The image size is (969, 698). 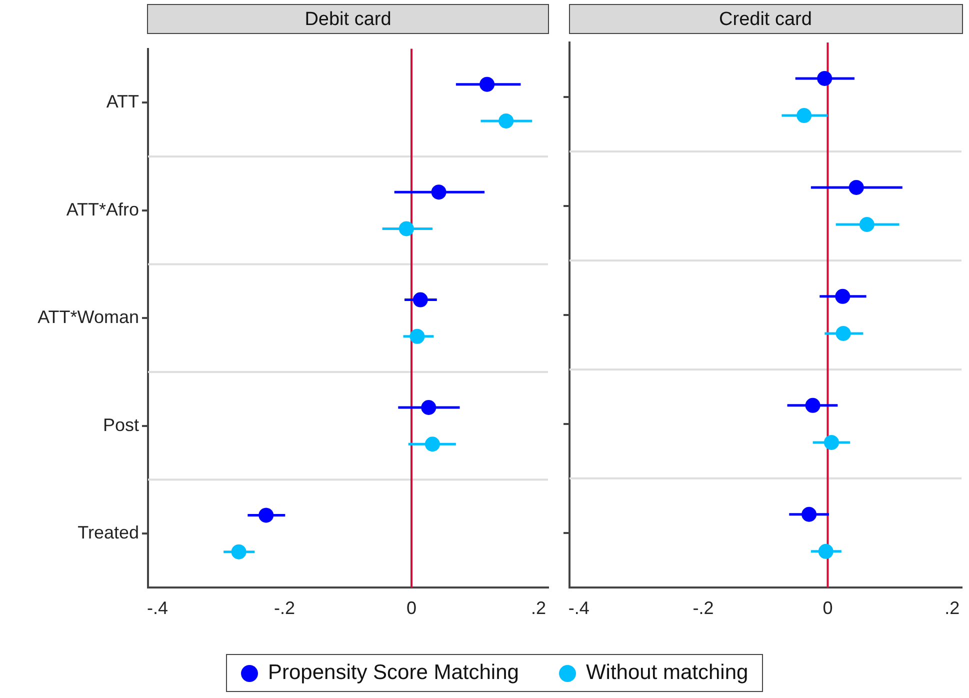 What do you see at coordinates (108, 532) in the screenshot?
I see `y-tick-label: Treated` at bounding box center [108, 532].